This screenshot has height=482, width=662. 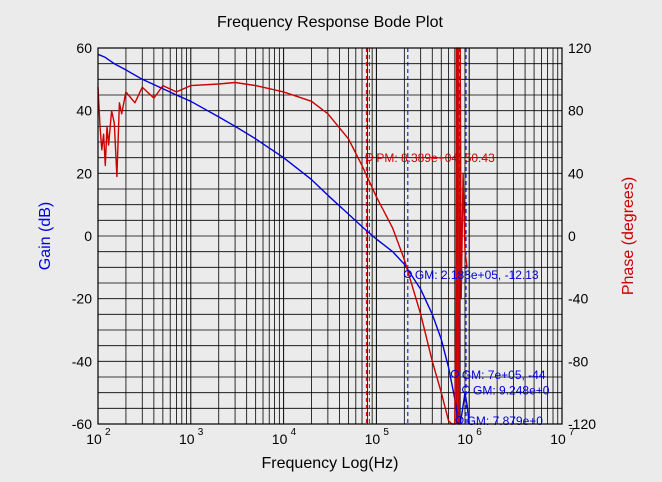 I want to click on marker-label: GM: 7.879e+0, so click(x=505, y=421).